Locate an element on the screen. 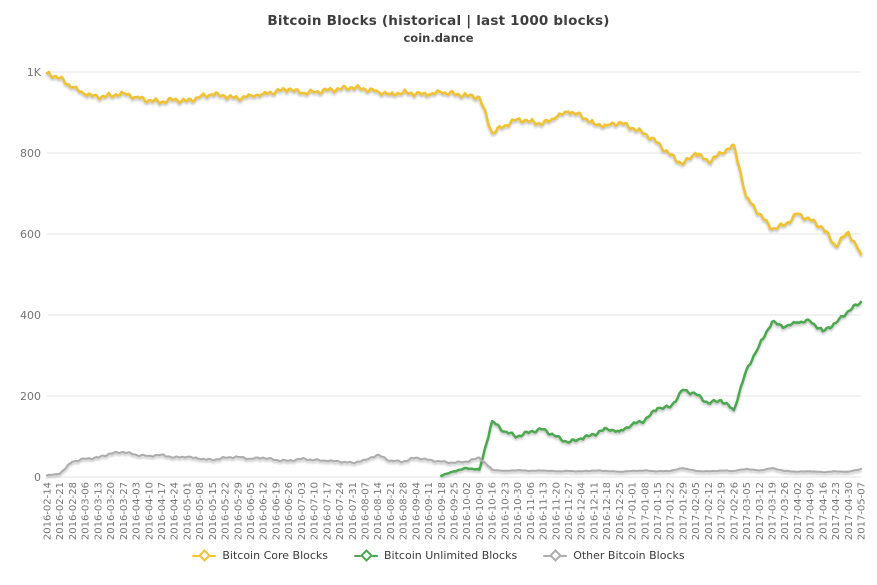 The height and width of the screenshot is (585, 877). y-tick-label: 0 is located at coordinates (37, 477).